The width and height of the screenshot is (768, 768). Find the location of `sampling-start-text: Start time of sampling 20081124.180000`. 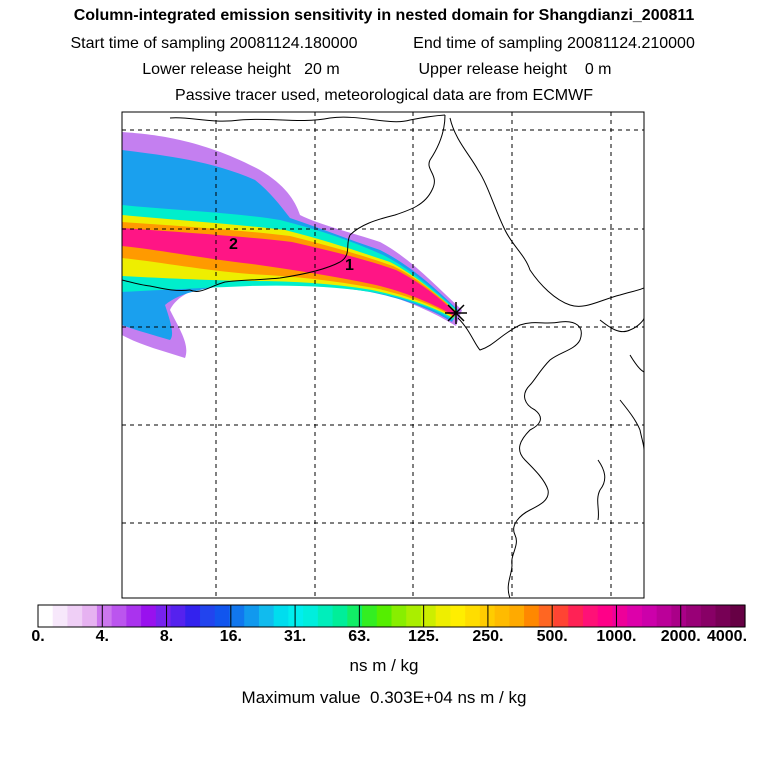

sampling-start-text: Start time of sampling 20081124.180000 is located at coordinates (214, 43).